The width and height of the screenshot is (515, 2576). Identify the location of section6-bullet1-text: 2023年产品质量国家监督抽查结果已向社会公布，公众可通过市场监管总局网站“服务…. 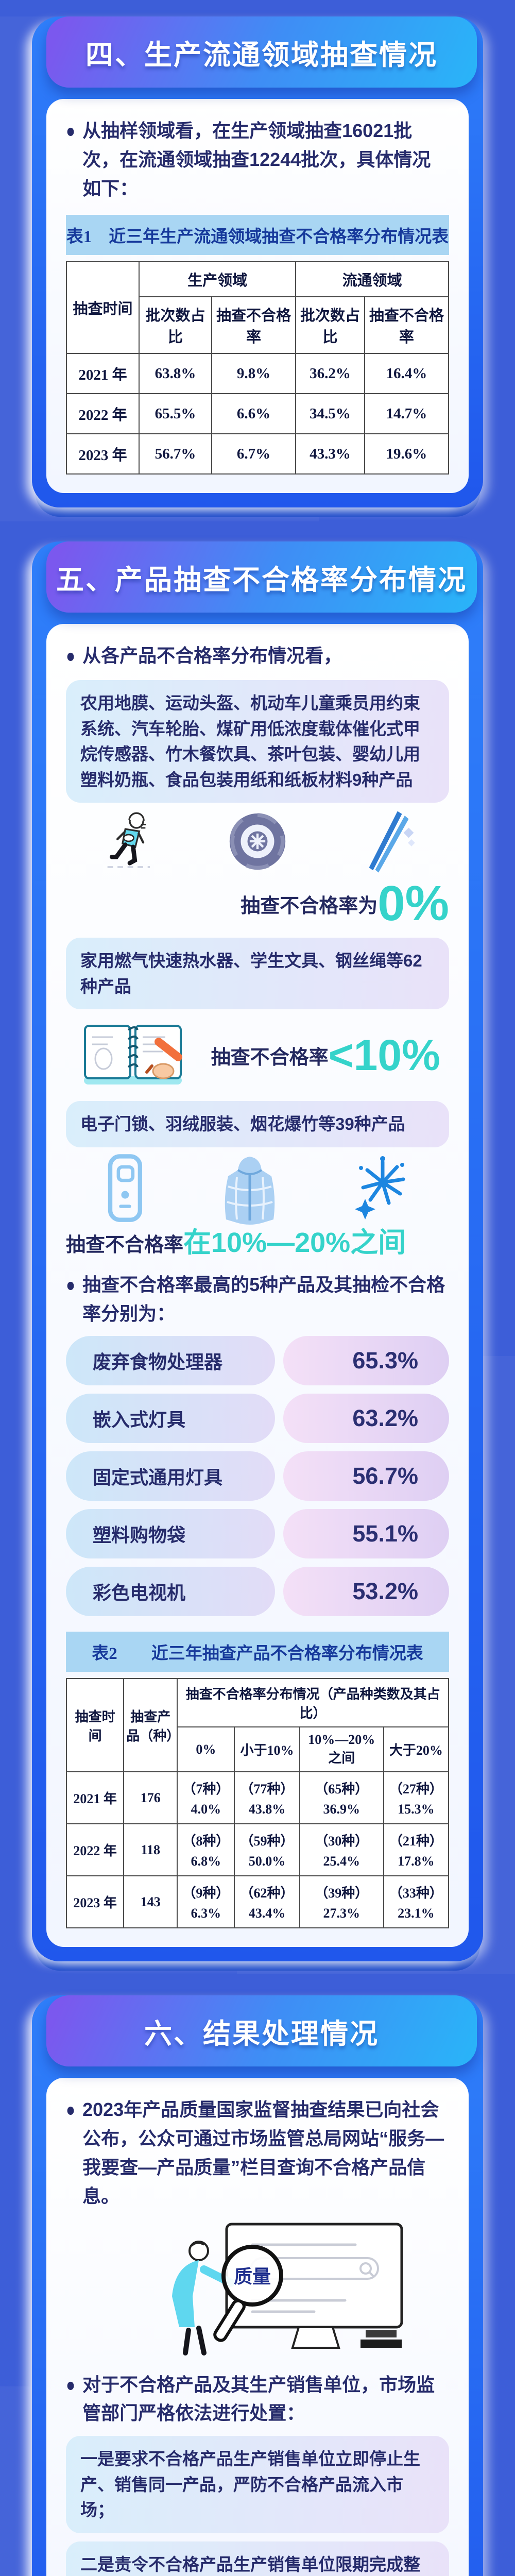
(263, 2153).